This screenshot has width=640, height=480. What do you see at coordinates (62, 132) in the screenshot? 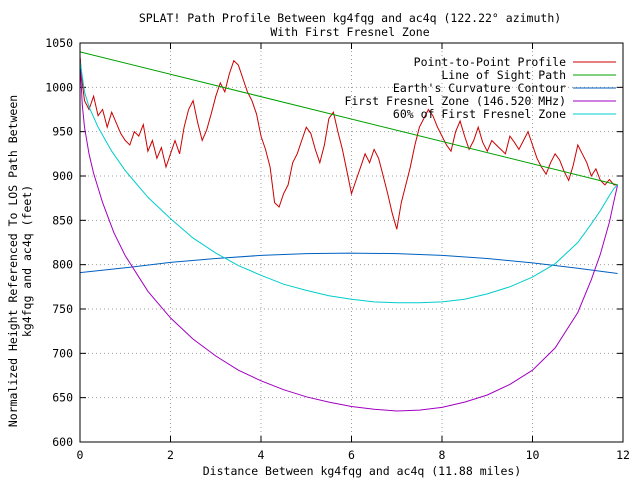
I see `y-tick-label: 950` at bounding box center [62, 132].